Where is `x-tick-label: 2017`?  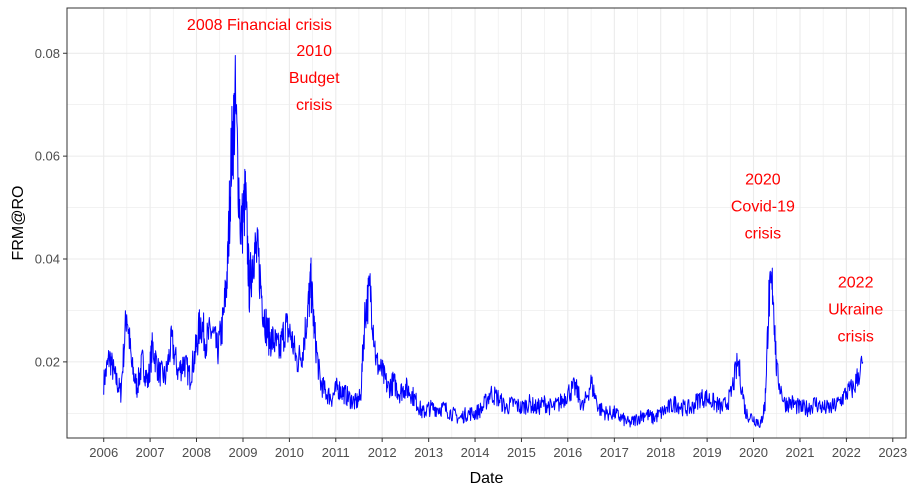
x-tick-label: 2017 is located at coordinates (614, 452).